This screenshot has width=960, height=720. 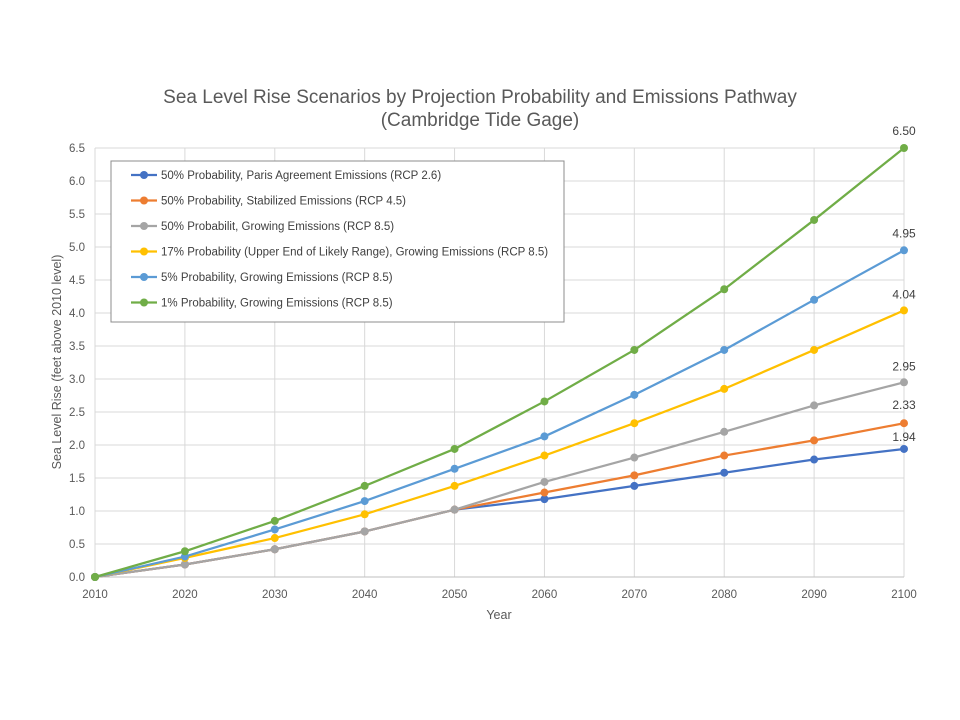 What do you see at coordinates (904, 294) in the screenshot?
I see `end-value-label: 4.04` at bounding box center [904, 294].